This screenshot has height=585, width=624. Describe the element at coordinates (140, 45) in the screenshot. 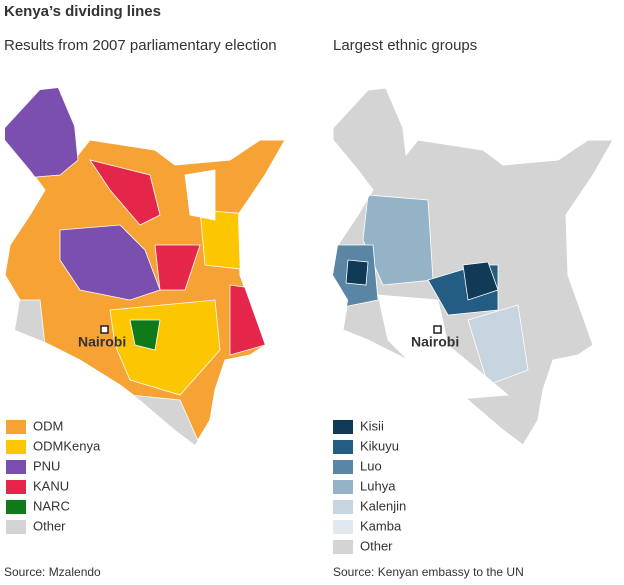

I see `map-subtitle: Results from 2007 parliamentary election` at that location.